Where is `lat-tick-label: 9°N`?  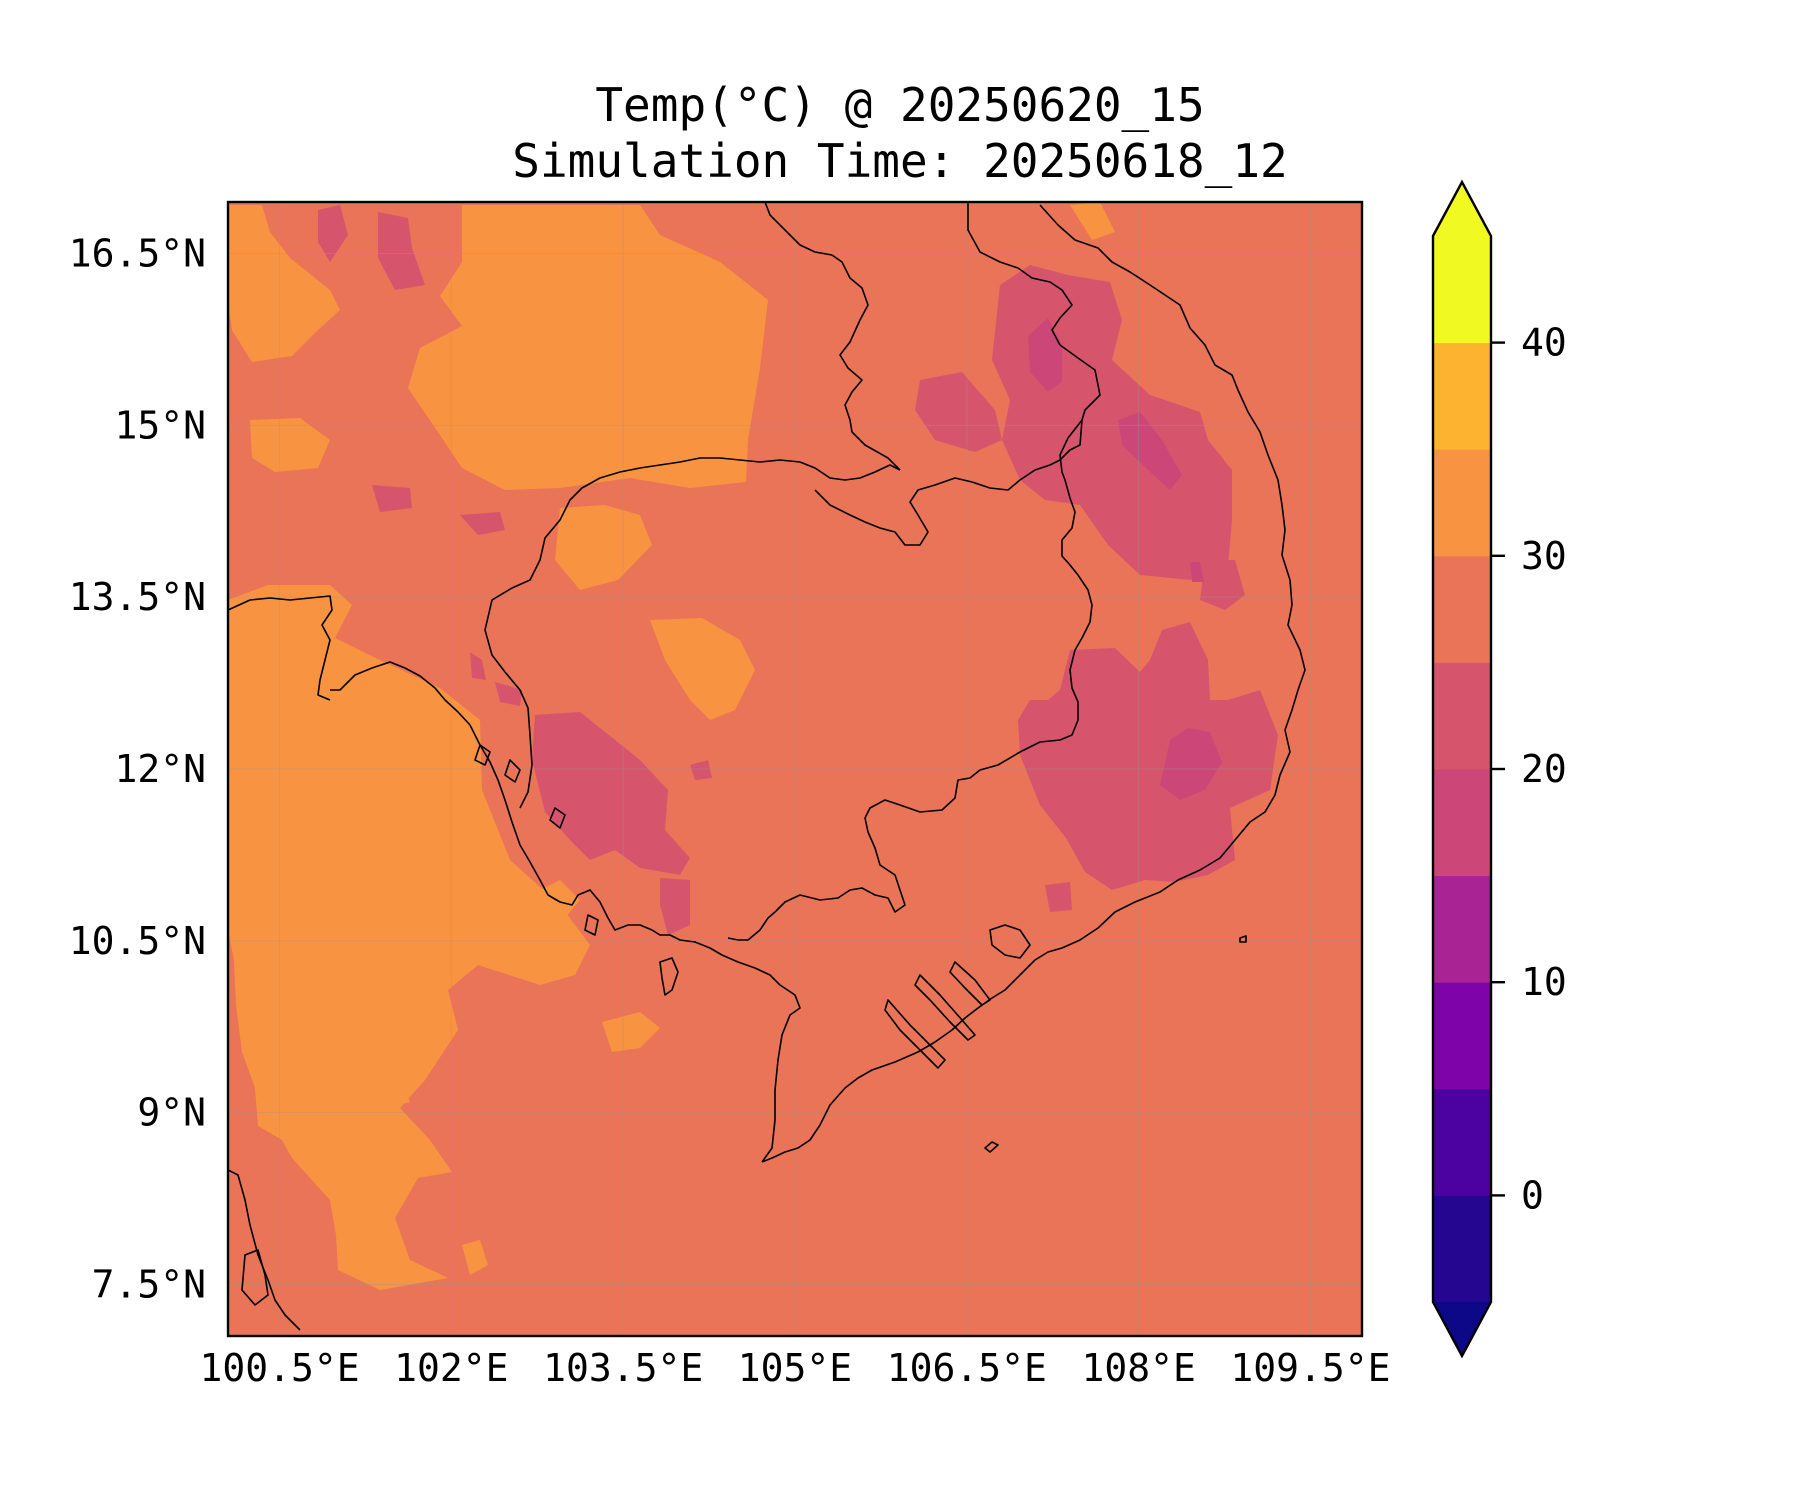 lat-tick-label: 9°N is located at coordinates (171, 1113).